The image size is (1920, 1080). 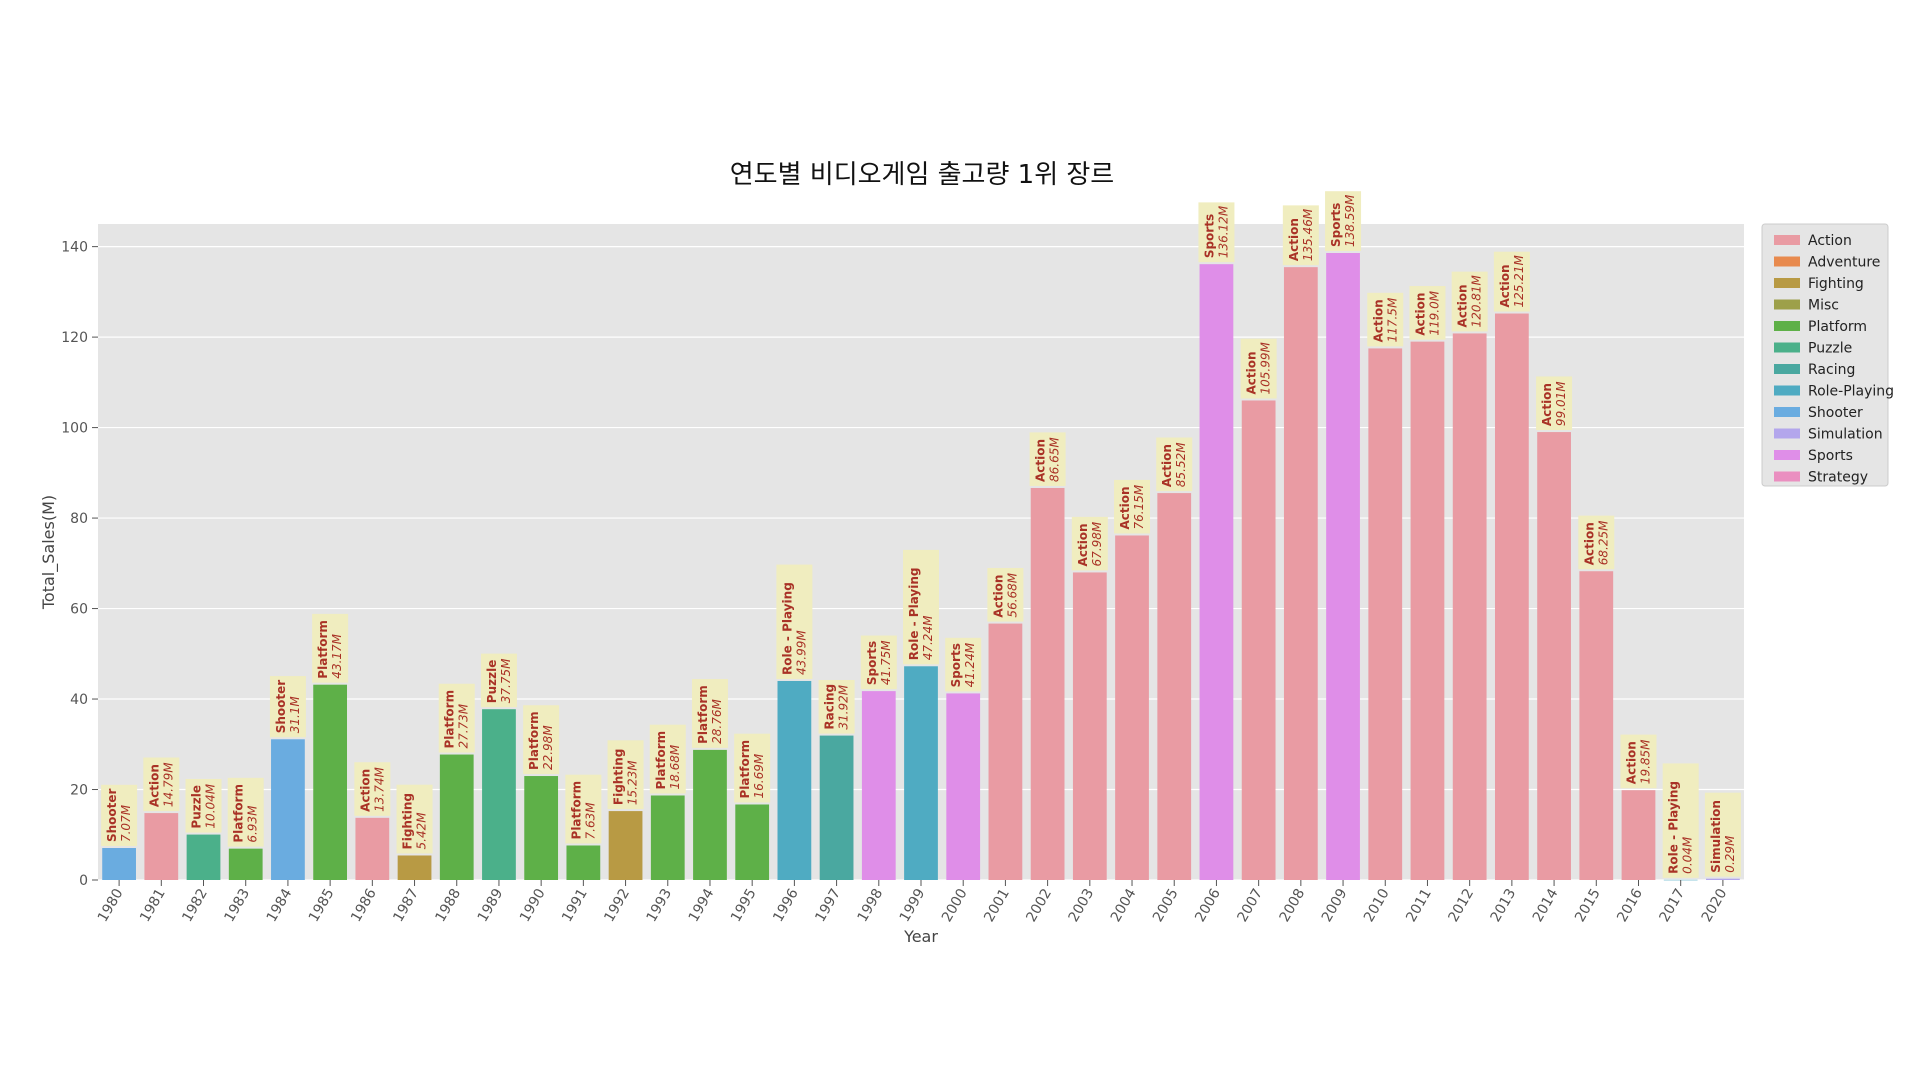 I want to click on data-label-value: 86.65M, so click(x=1055, y=459).